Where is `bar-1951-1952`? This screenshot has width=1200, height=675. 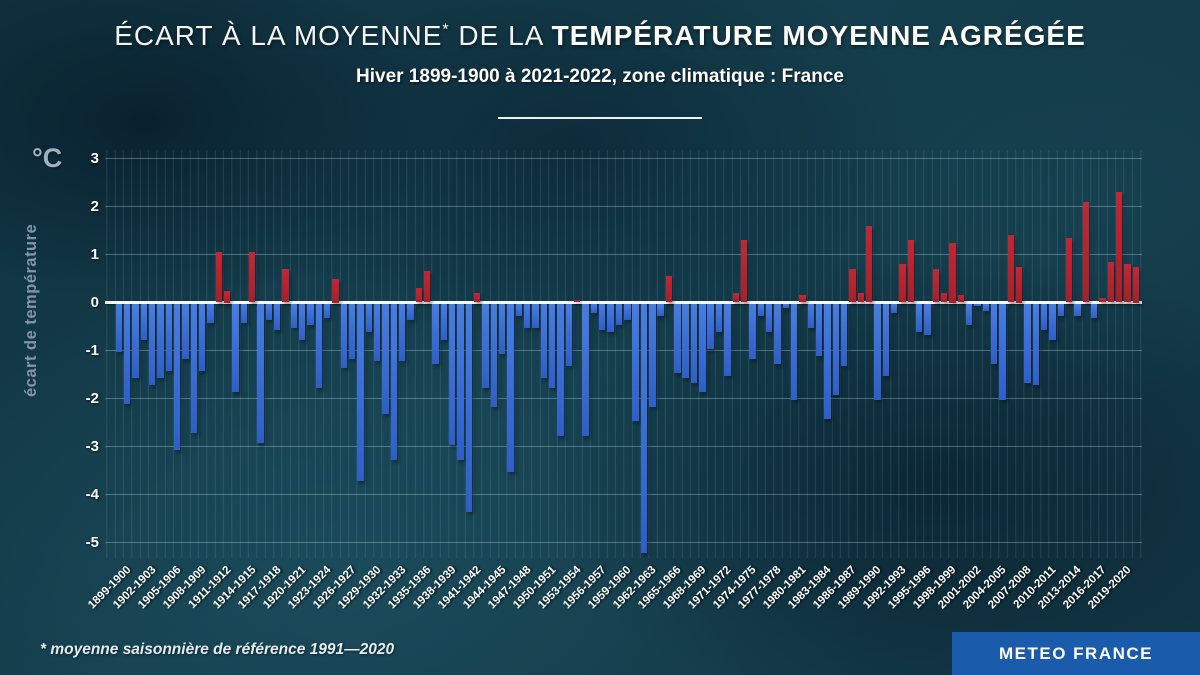
bar-1951-1952 is located at coordinates (552, 345).